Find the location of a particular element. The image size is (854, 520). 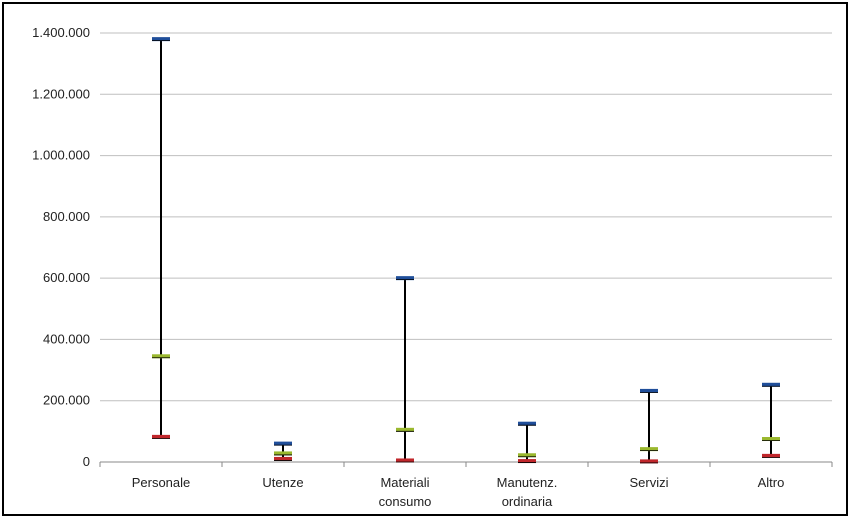

x-category-label: Materiali is located at coordinates (404, 482).